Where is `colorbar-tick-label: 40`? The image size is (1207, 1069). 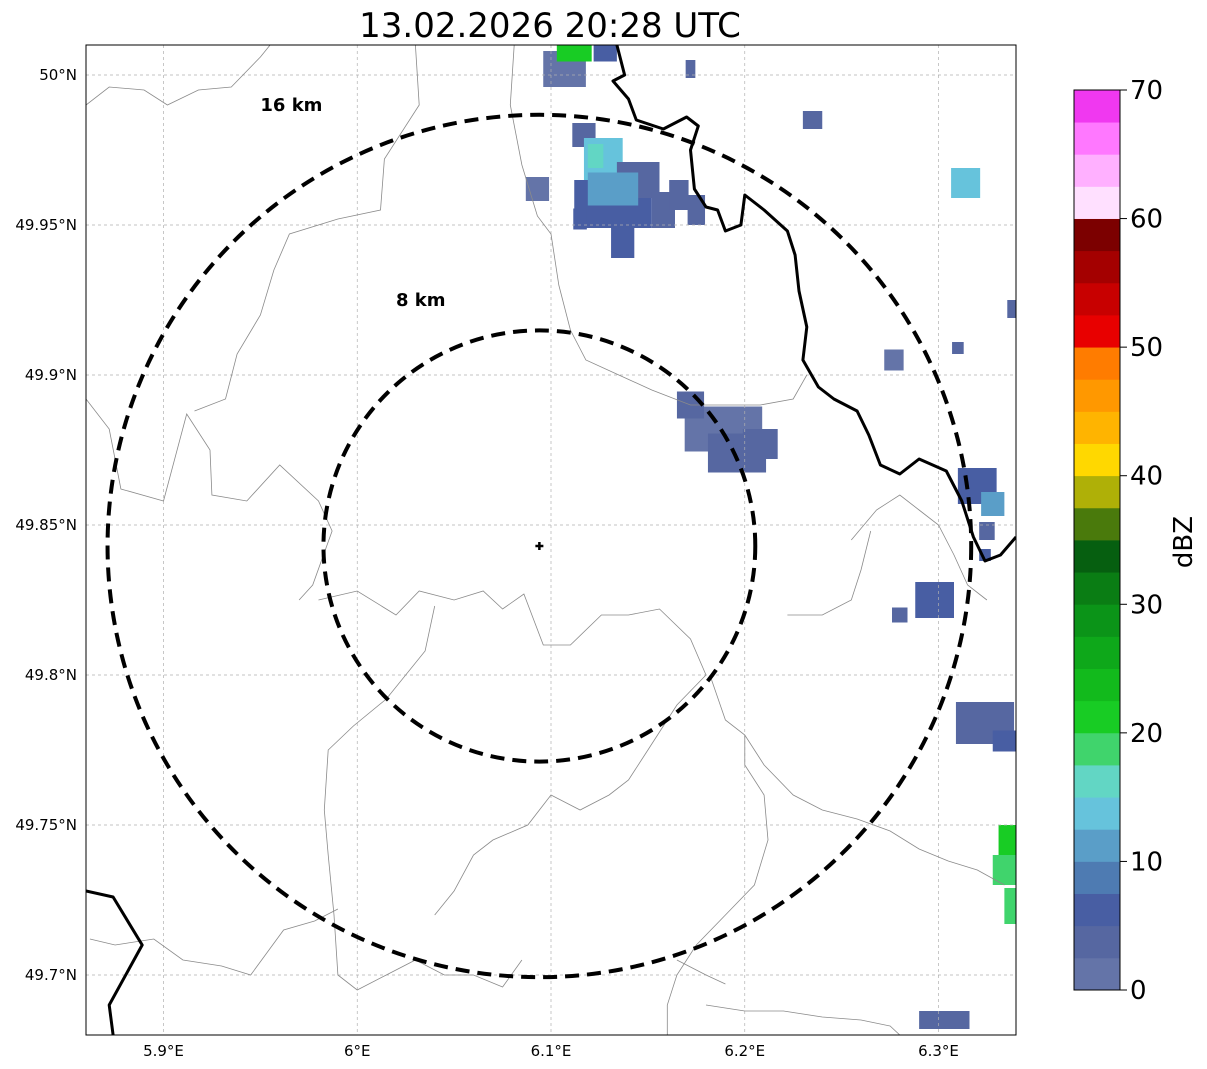 colorbar-tick-label: 40 is located at coordinates (1146, 477).